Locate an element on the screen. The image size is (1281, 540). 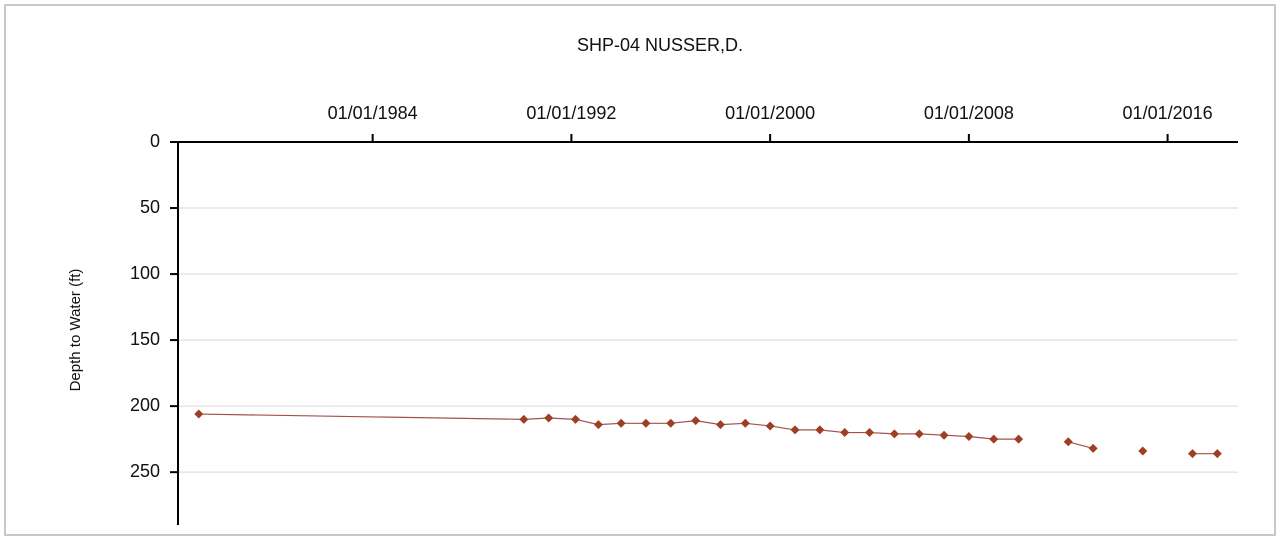
x-tick-label: 01/01/2008 is located at coordinates (969, 113).